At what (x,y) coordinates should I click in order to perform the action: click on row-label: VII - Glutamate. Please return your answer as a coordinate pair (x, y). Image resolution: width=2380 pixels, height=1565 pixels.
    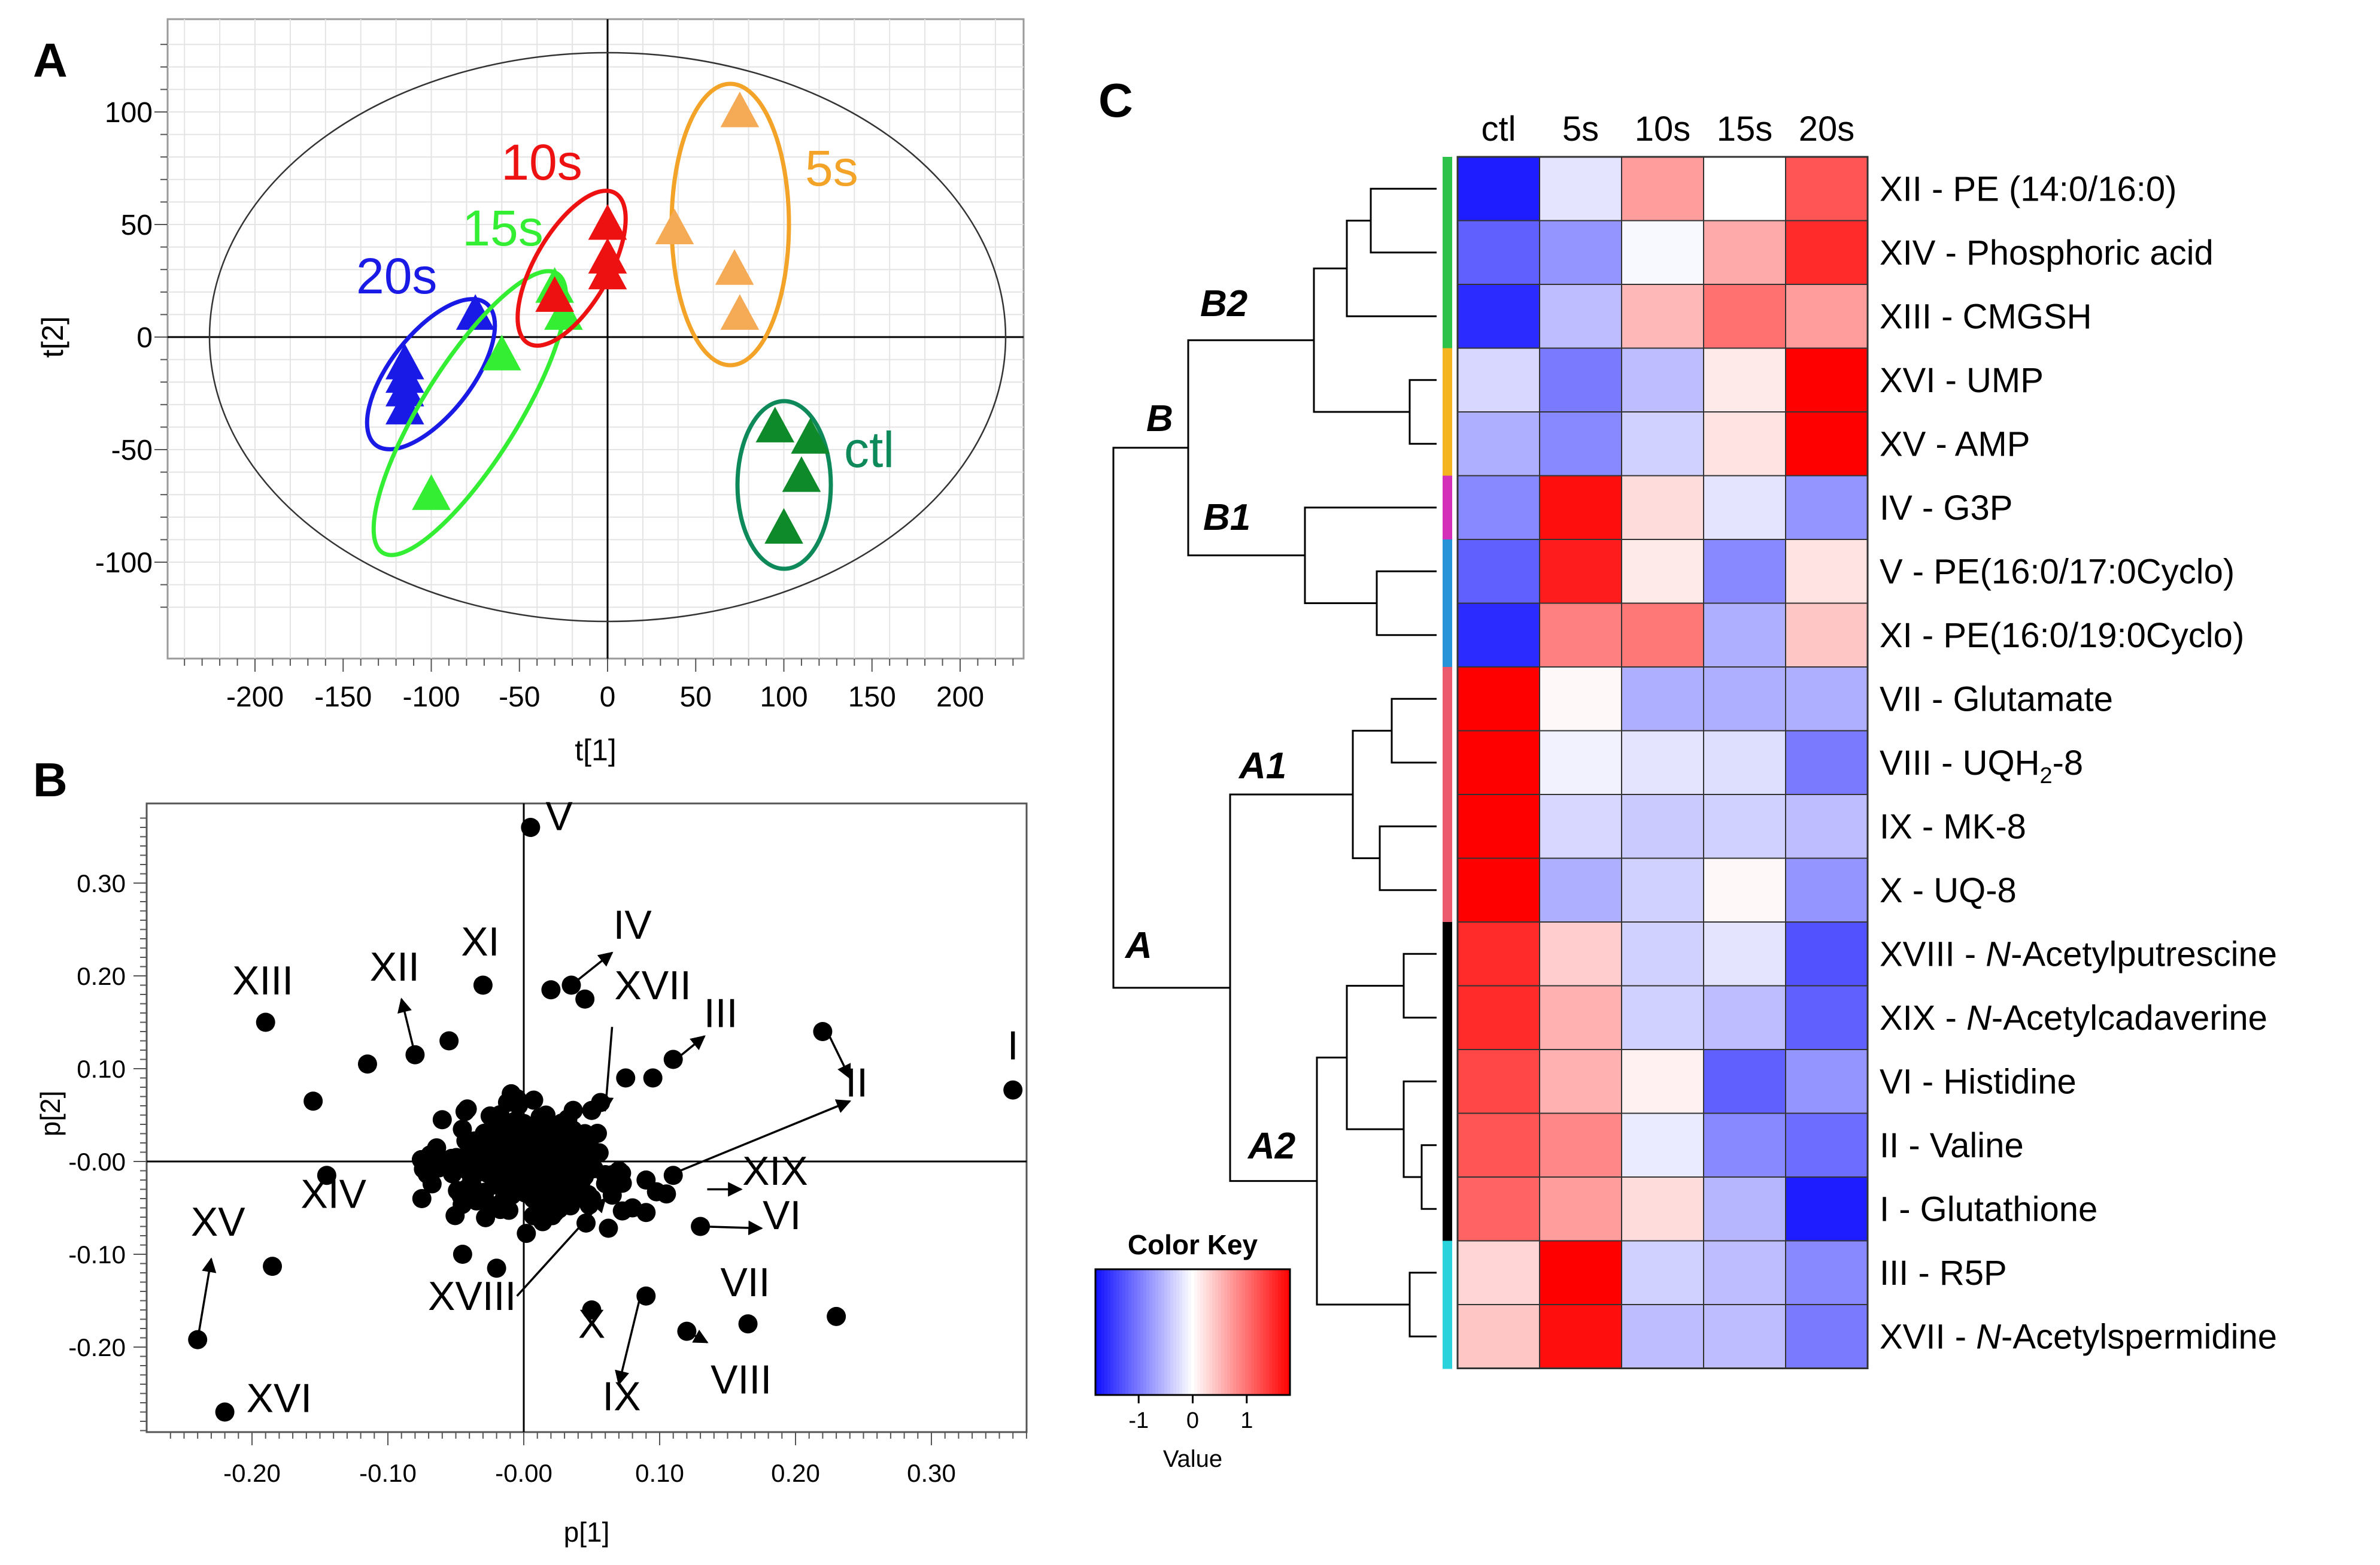
    Looking at the image, I should click on (1996, 699).